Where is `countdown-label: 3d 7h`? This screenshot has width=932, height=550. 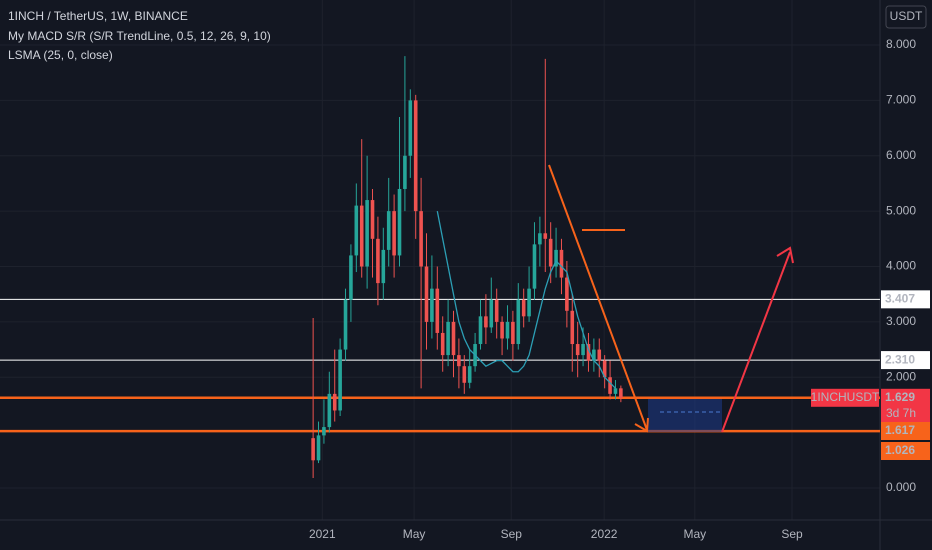 countdown-label: 3d 7h is located at coordinates (901, 413).